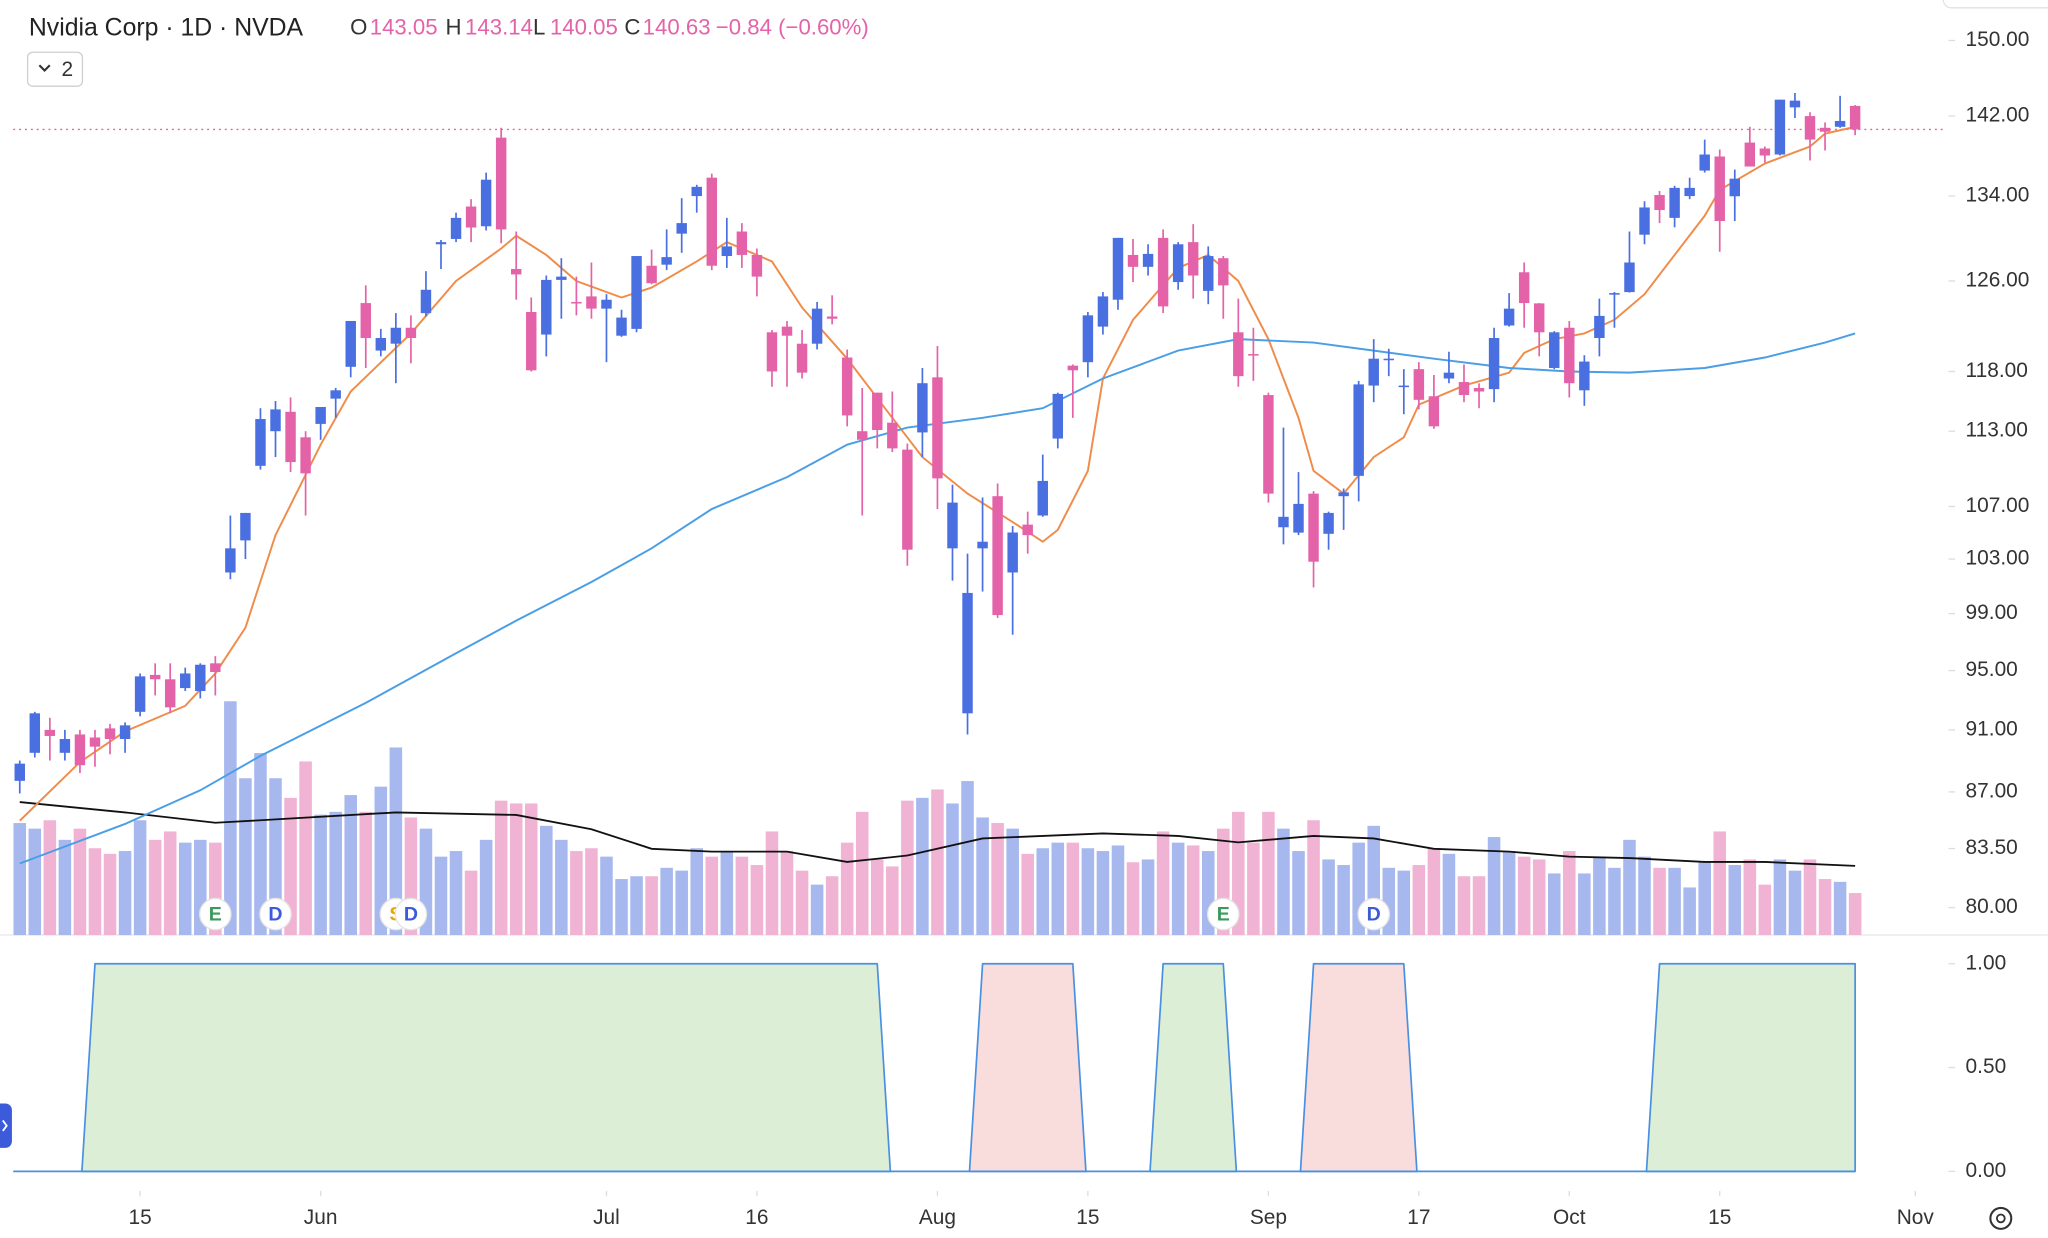 This screenshot has width=2048, height=1238. I want to click on x-tick-label: Nov, so click(1916, 1217).